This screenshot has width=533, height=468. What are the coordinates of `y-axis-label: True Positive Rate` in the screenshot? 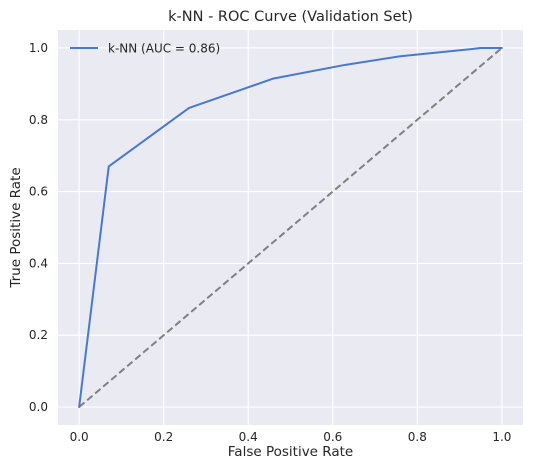 It's located at (16, 227).